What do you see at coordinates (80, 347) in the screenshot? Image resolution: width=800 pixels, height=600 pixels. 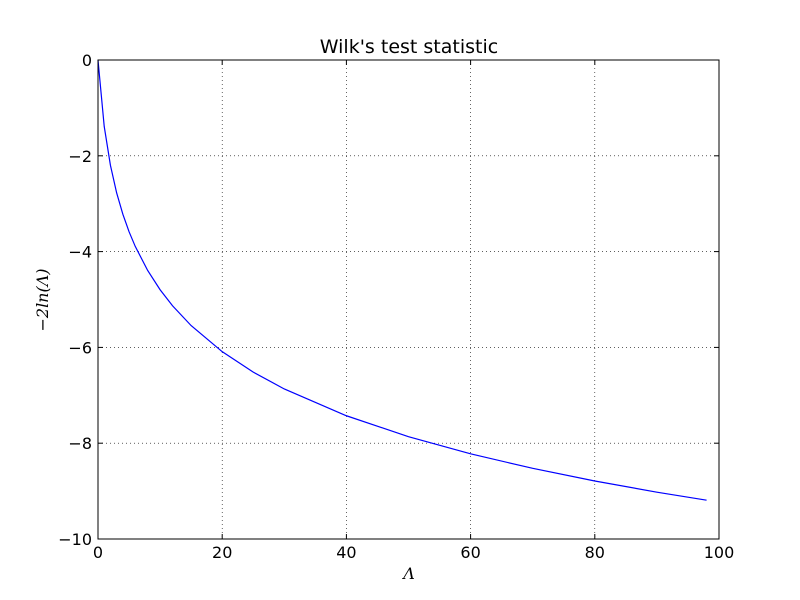 I see `y-tick-label: −6` at bounding box center [80, 347].